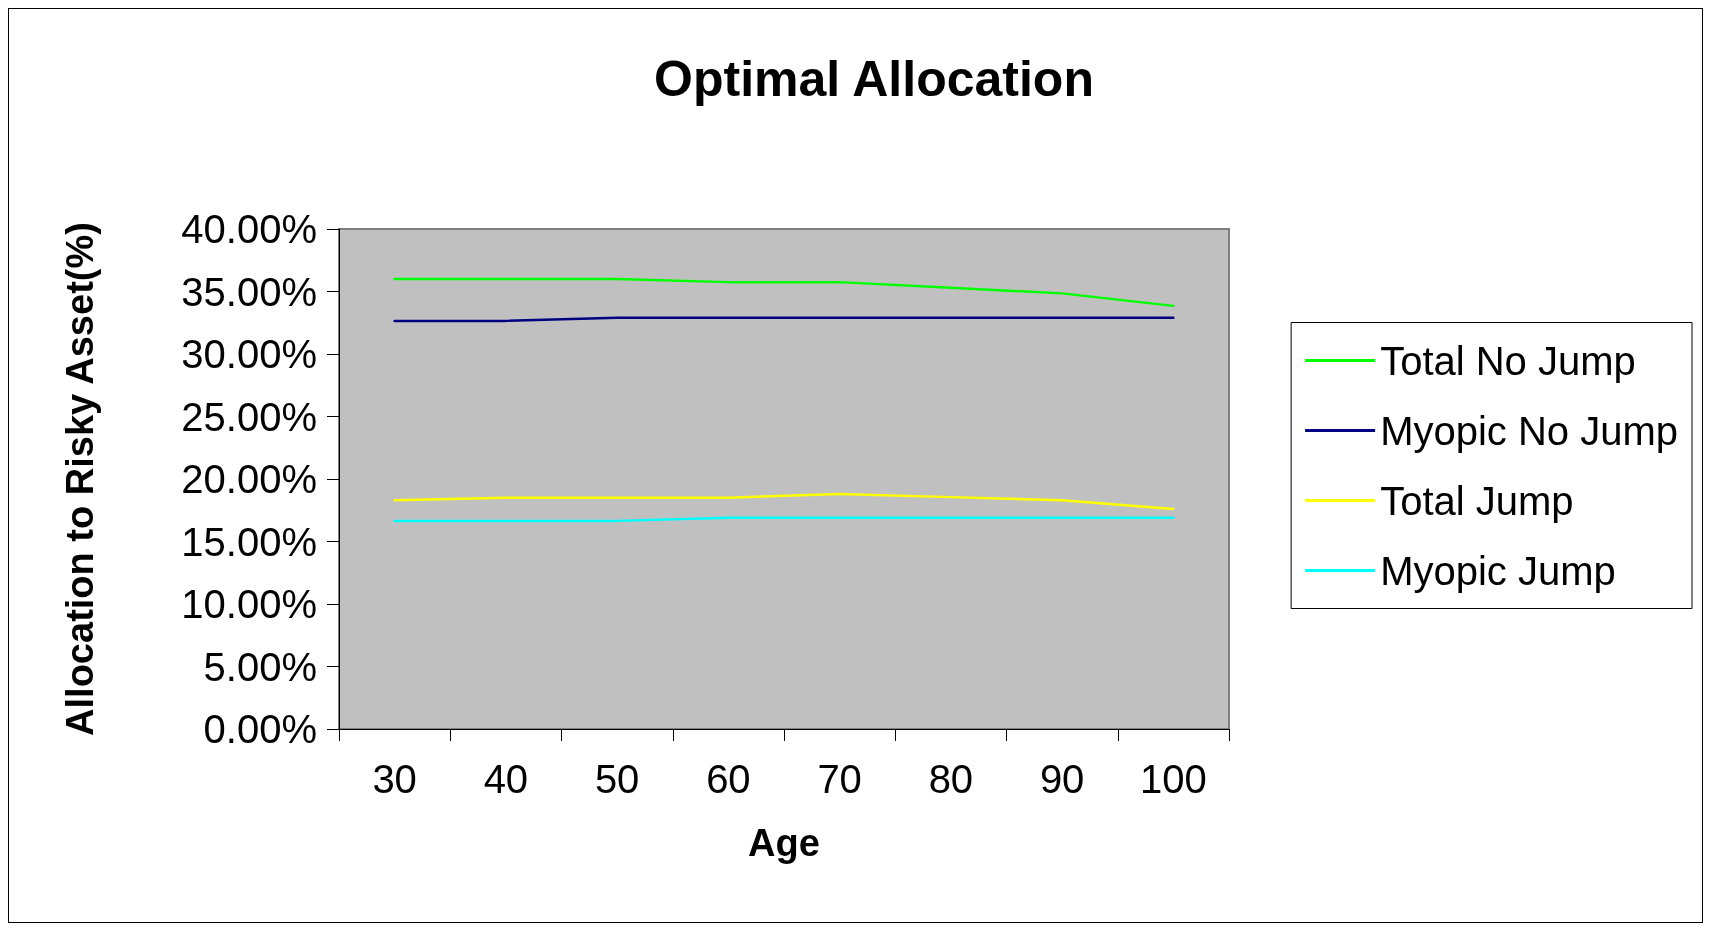 This screenshot has width=1717, height=939. What do you see at coordinates (394, 779) in the screenshot?
I see `x-tick-label: 30` at bounding box center [394, 779].